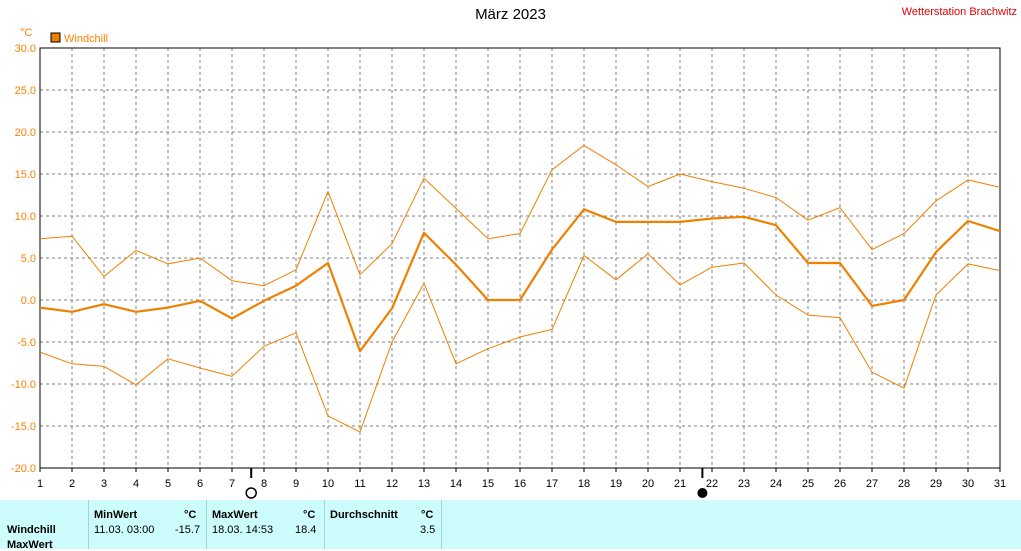 This screenshot has width=1021, height=551. Describe the element at coordinates (744, 484) in the screenshot. I see `x-tick-label: 23` at that location.